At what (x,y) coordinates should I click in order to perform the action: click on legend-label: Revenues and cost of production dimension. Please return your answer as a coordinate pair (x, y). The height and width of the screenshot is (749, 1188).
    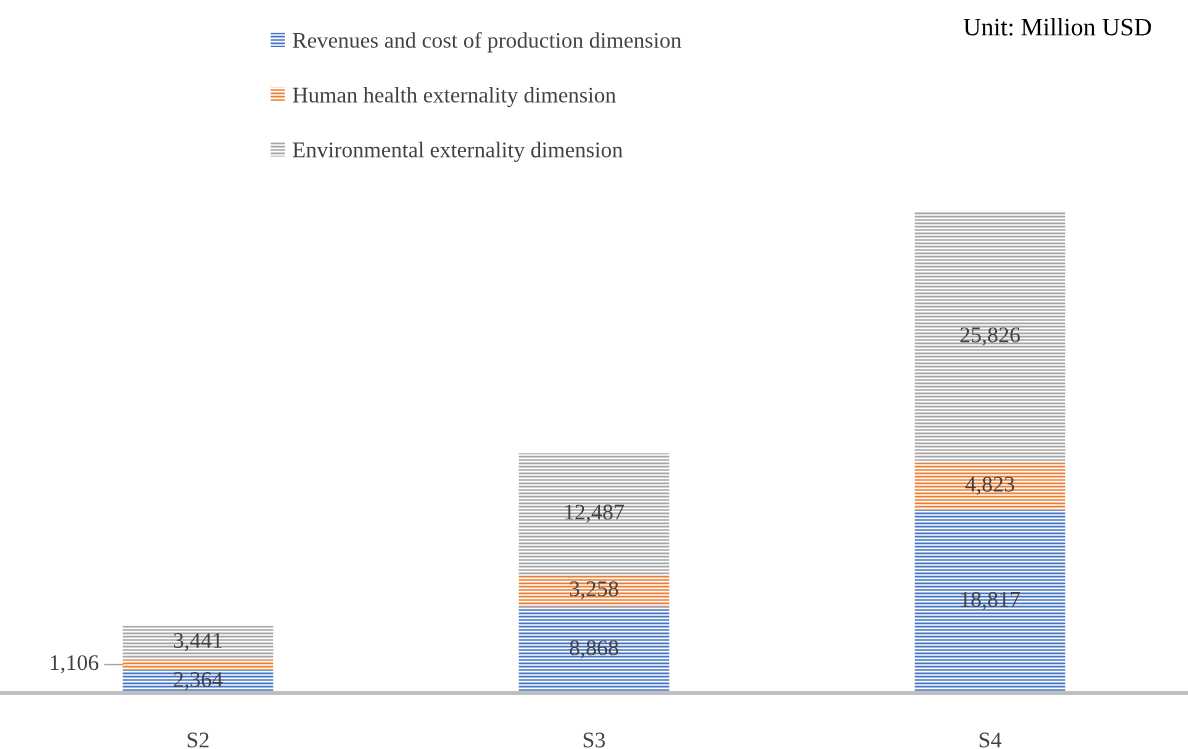
    Looking at the image, I should click on (487, 42).